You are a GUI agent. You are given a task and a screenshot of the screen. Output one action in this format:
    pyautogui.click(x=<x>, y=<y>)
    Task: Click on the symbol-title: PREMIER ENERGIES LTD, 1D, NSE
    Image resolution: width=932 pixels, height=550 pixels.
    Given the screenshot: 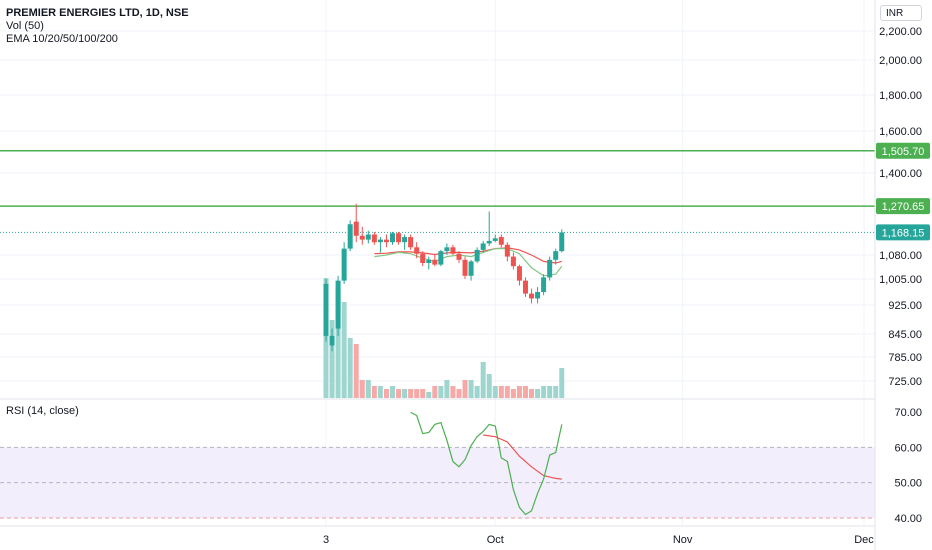 What is the action you would take?
    pyautogui.click(x=97, y=13)
    